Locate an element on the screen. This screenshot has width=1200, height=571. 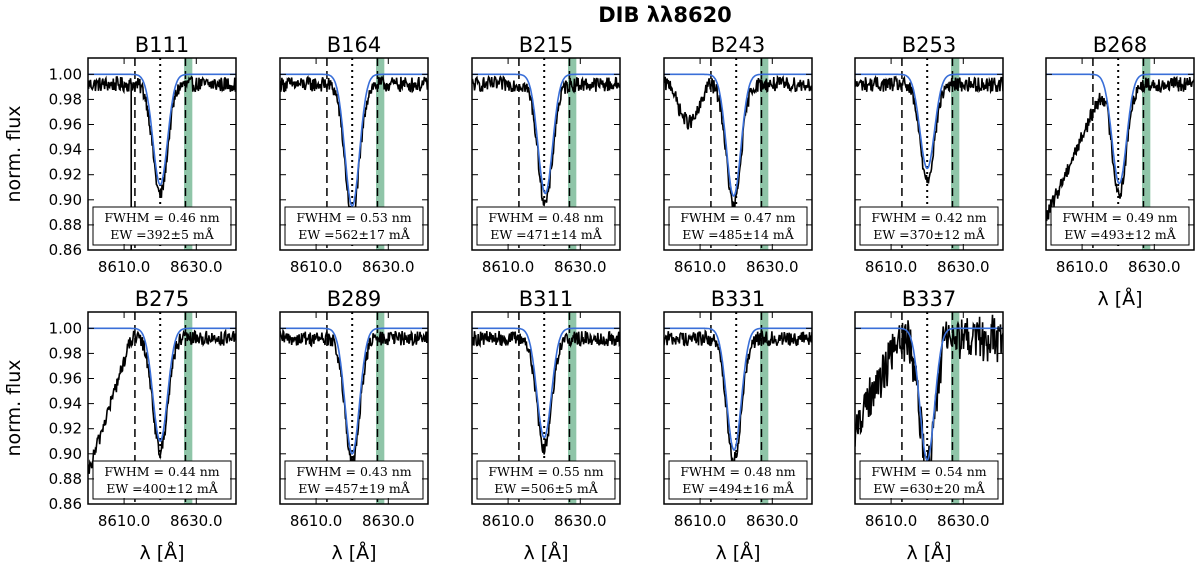
ew-label: EW =400±12 mÅ is located at coordinates (162, 488).